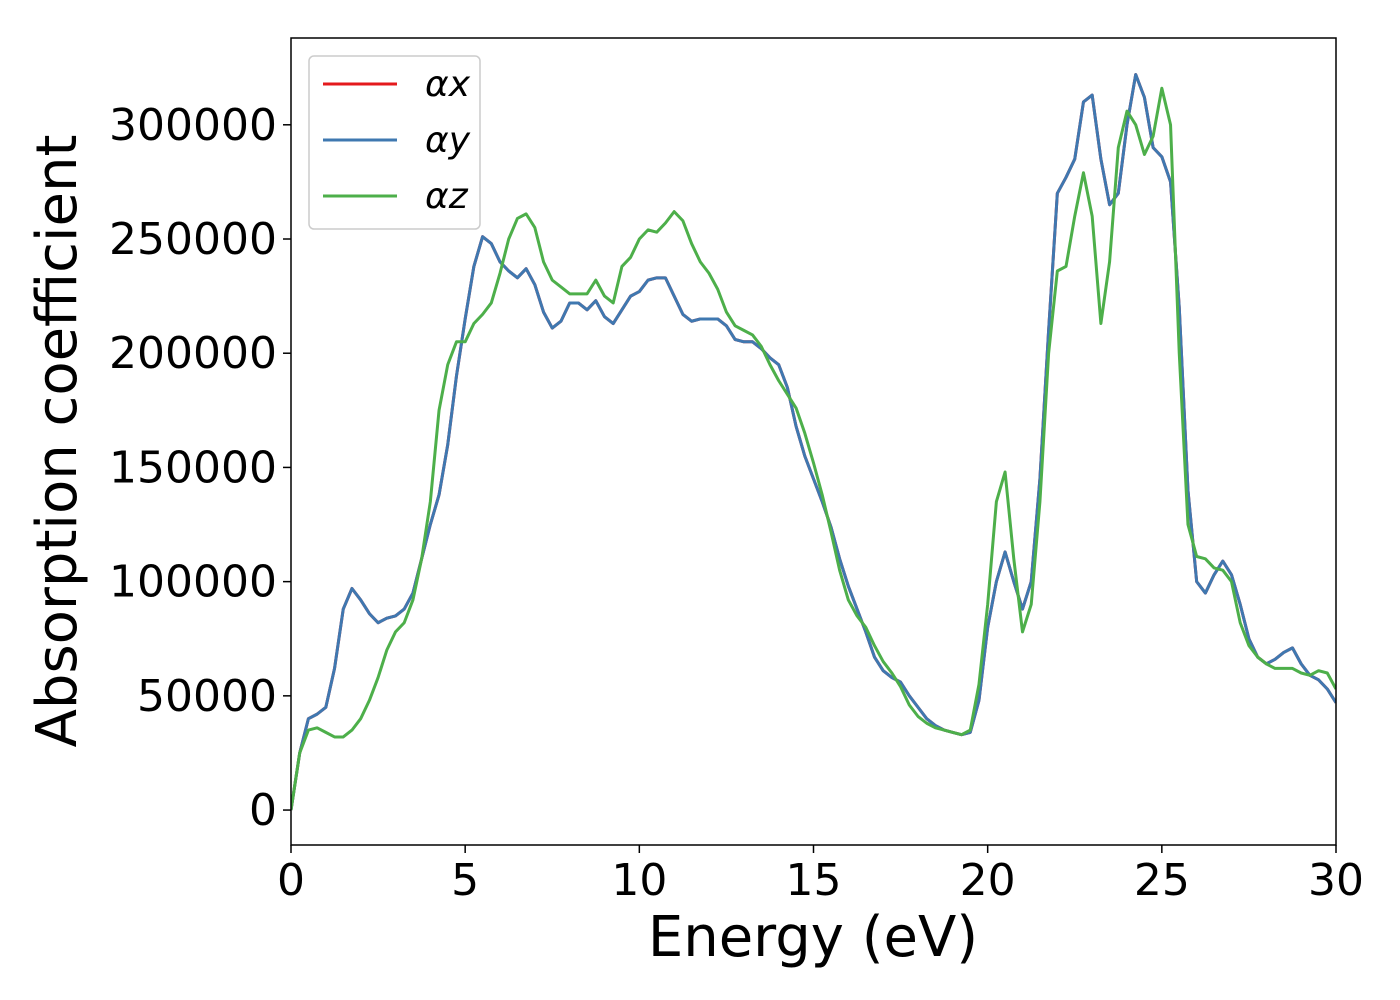 The height and width of the screenshot is (1000, 1400). Describe the element at coordinates (193, 467) in the screenshot. I see `y-tick-label: 150000` at that location.